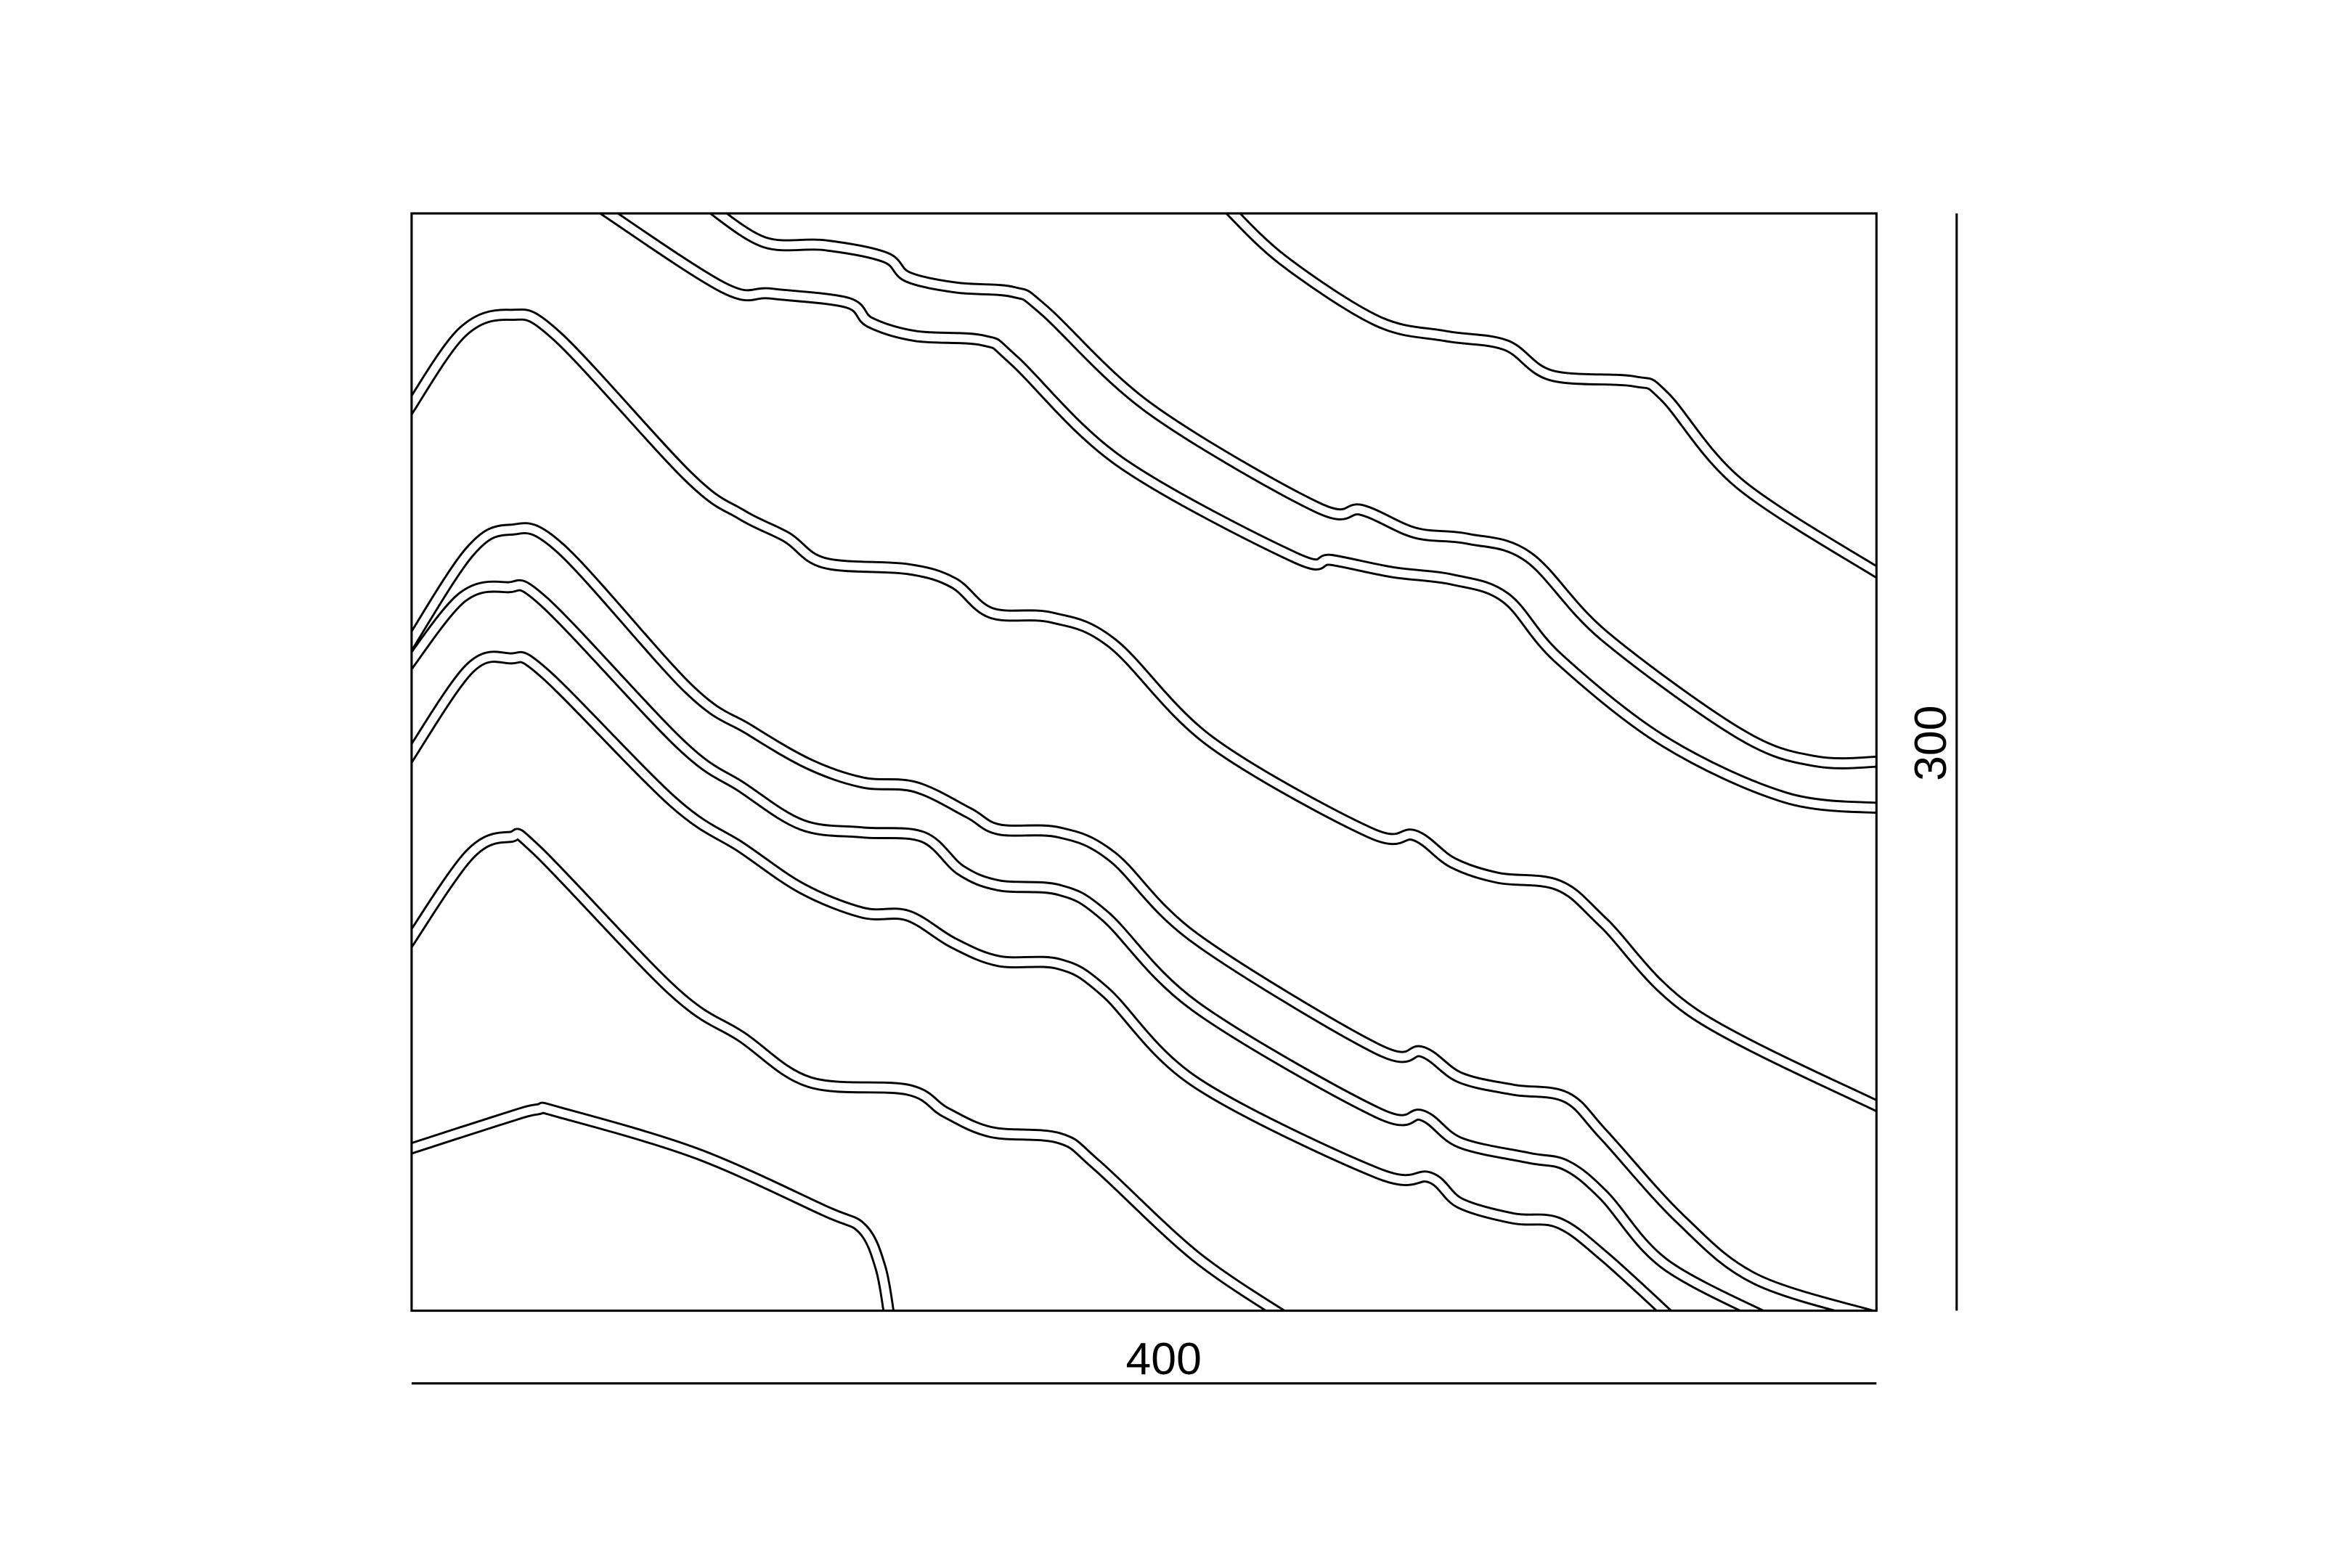 The width and height of the screenshot is (2338, 1568). Describe the element at coordinates (1164, 1359) in the screenshot. I see `width-dimension-label: 400` at that location.